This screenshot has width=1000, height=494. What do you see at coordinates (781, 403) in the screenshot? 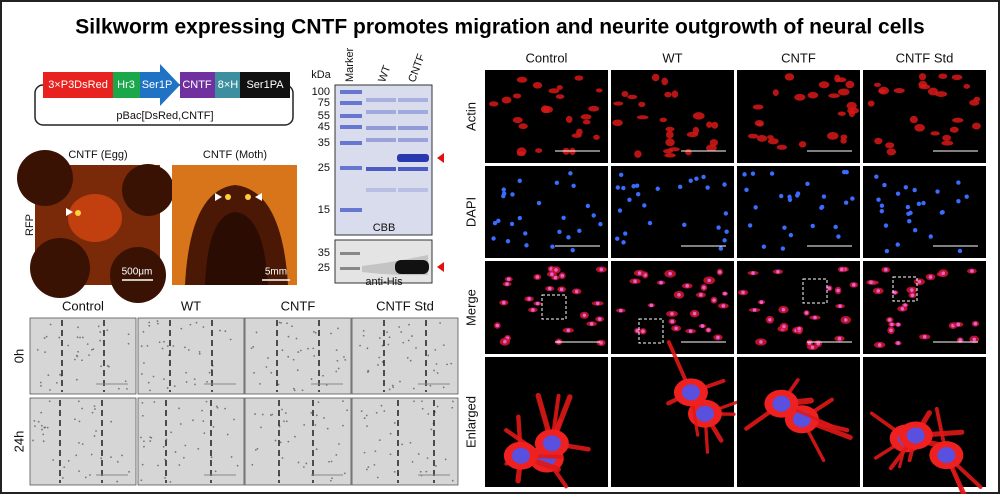
I see `cell-nucleus` at bounding box center [781, 403].